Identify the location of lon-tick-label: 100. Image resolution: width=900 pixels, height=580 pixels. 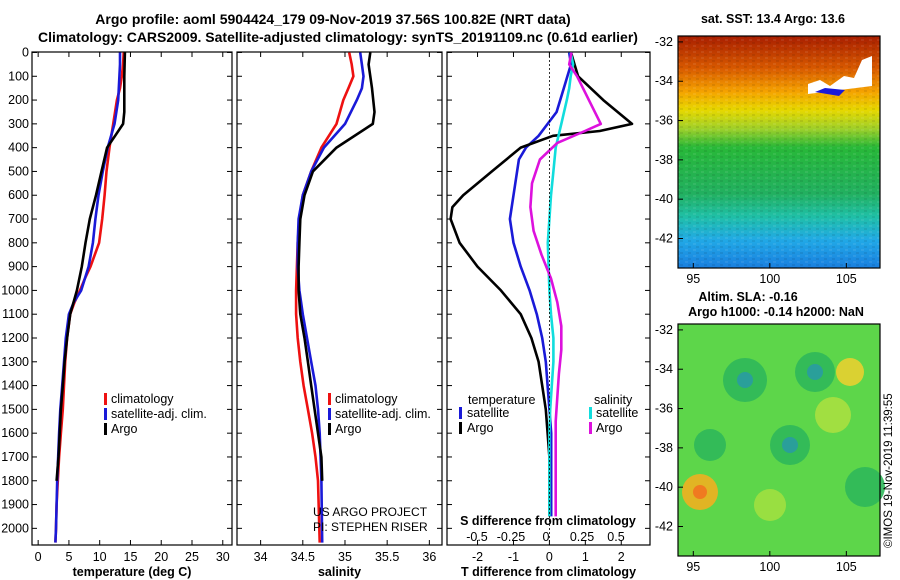
(769, 279).